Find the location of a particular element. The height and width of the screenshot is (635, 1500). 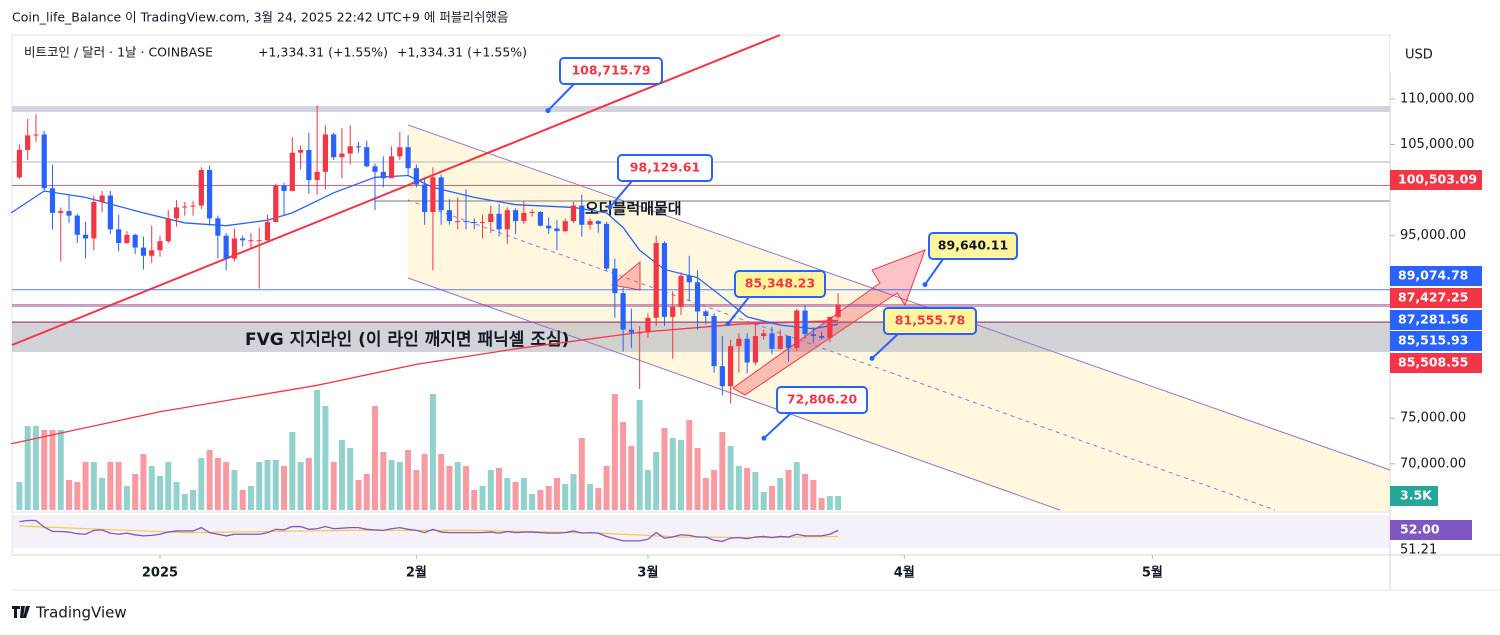

y-tick-label: 95,000.00 is located at coordinates (1433, 235).